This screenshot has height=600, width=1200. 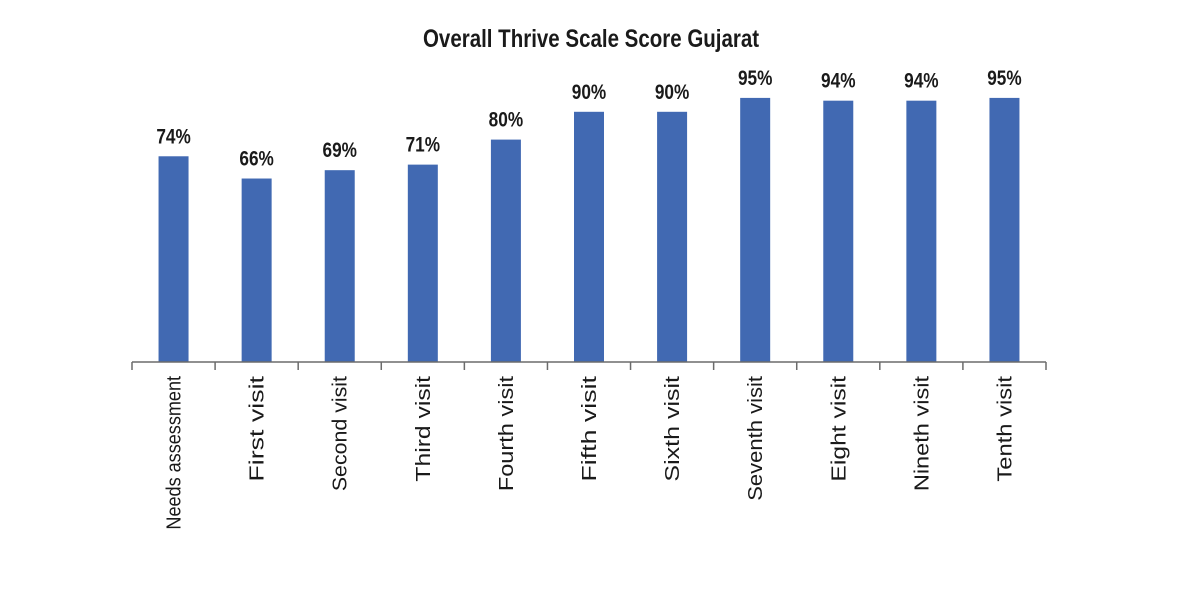 What do you see at coordinates (591, 38) in the screenshot?
I see `chart-title: Overall Thrive Scale Score Gujarat` at bounding box center [591, 38].